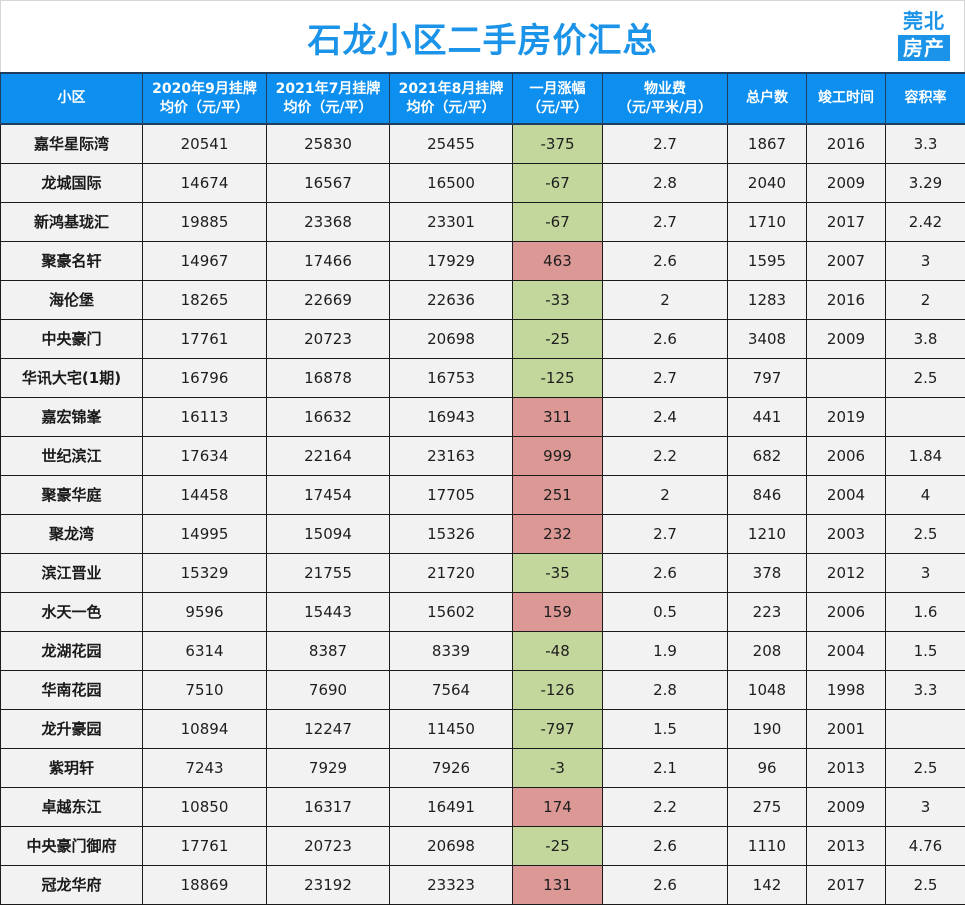 The width and height of the screenshot is (965, 905). Describe the element at coordinates (558, 260) in the screenshot. I see `monthly-change-cell: 463` at that location.